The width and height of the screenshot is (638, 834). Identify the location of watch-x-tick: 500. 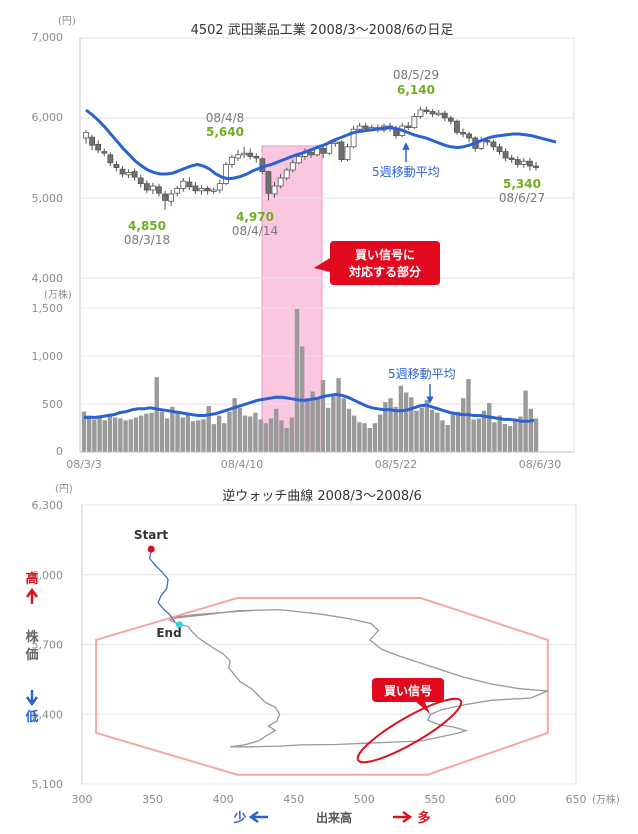
(364, 799).